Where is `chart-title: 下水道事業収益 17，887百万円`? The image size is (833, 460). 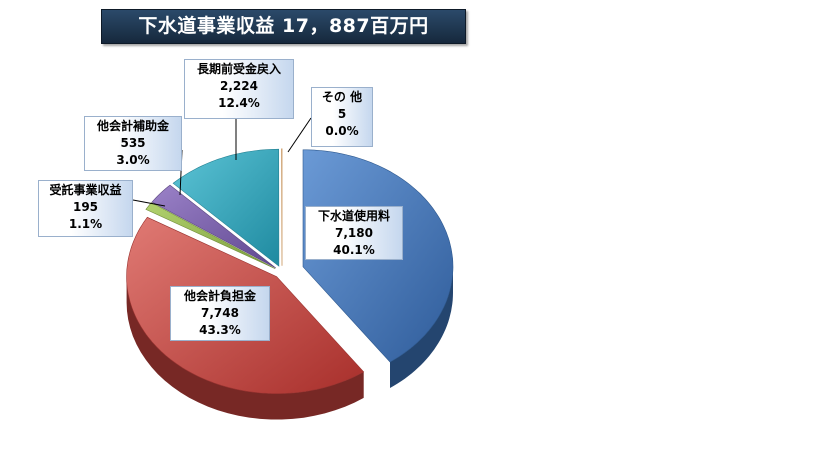 chart-title: 下水道事業収益 17，887百万円 is located at coordinates (283, 26).